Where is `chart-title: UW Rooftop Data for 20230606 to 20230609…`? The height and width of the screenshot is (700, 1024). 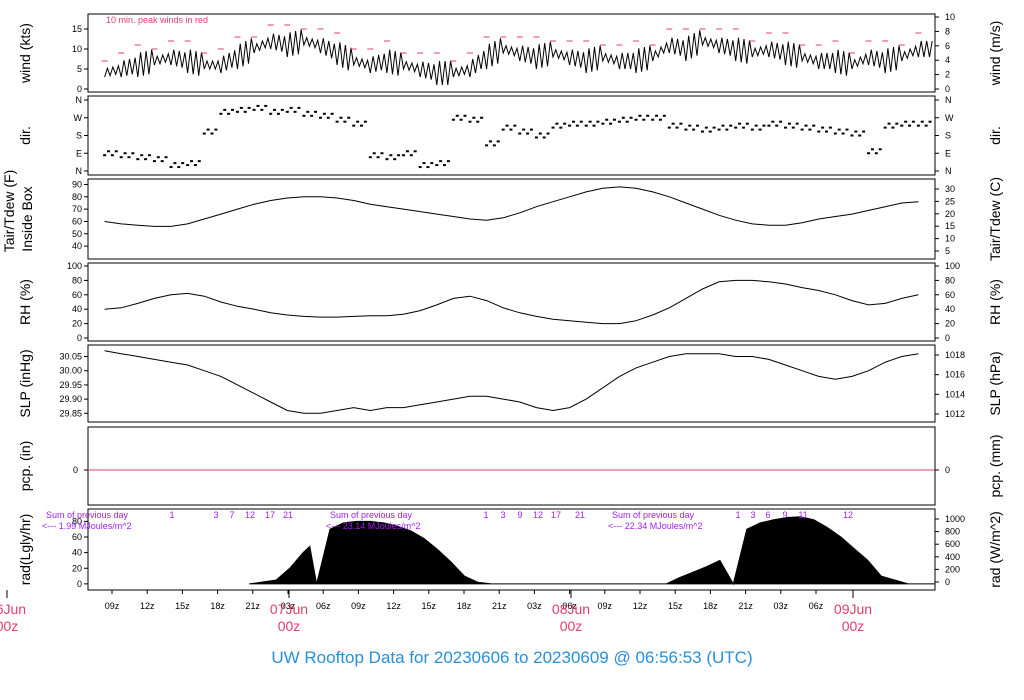 chart-title: UW Rooftop Data for 20230606 to 20230609… is located at coordinates (512, 657).